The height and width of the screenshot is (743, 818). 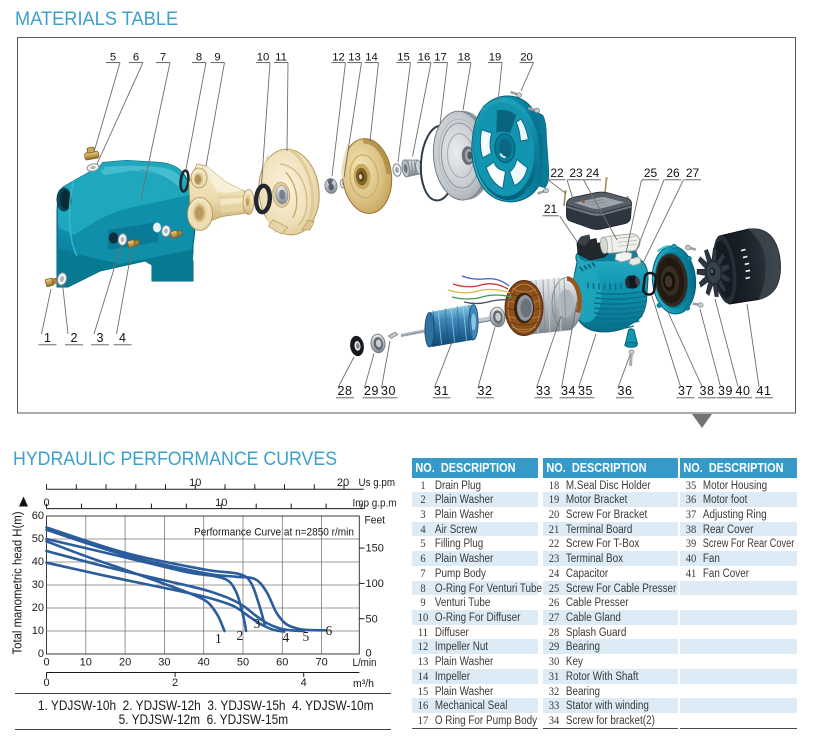 I want to click on svg-text: 22, so click(x=557, y=173).